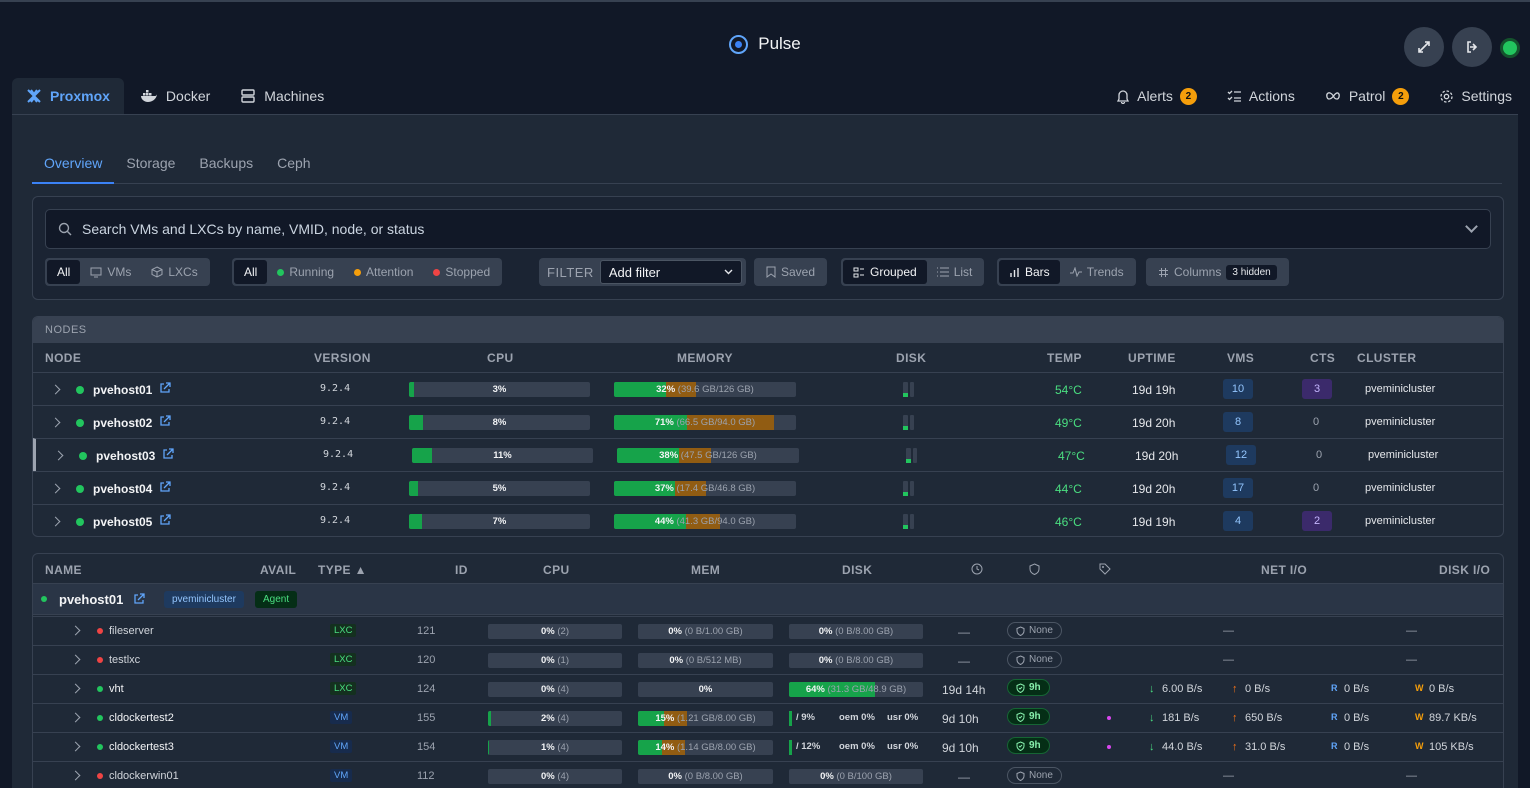 The height and width of the screenshot is (788, 1530). I want to click on status-attention-button: Attention, so click(383, 272).